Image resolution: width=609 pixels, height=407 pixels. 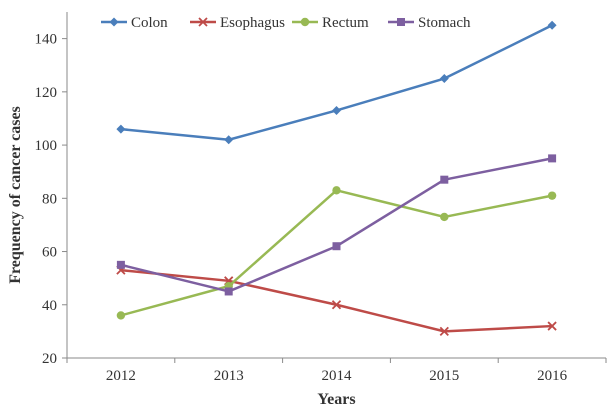 I want to click on legend-label: Esophagus, so click(x=252, y=23).